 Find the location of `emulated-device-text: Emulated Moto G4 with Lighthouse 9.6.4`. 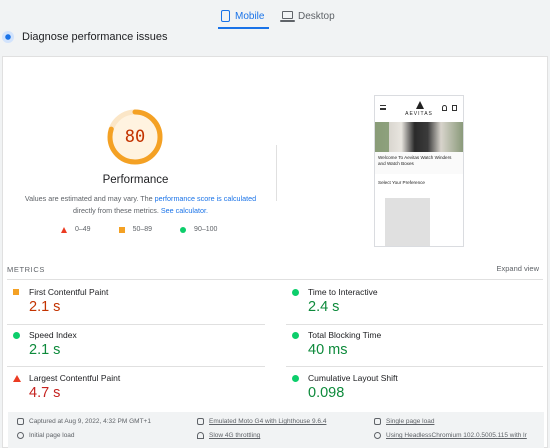

emulated-device-text: Emulated Moto G4 with Lighthouse 9.6.4 is located at coordinates (268, 421).